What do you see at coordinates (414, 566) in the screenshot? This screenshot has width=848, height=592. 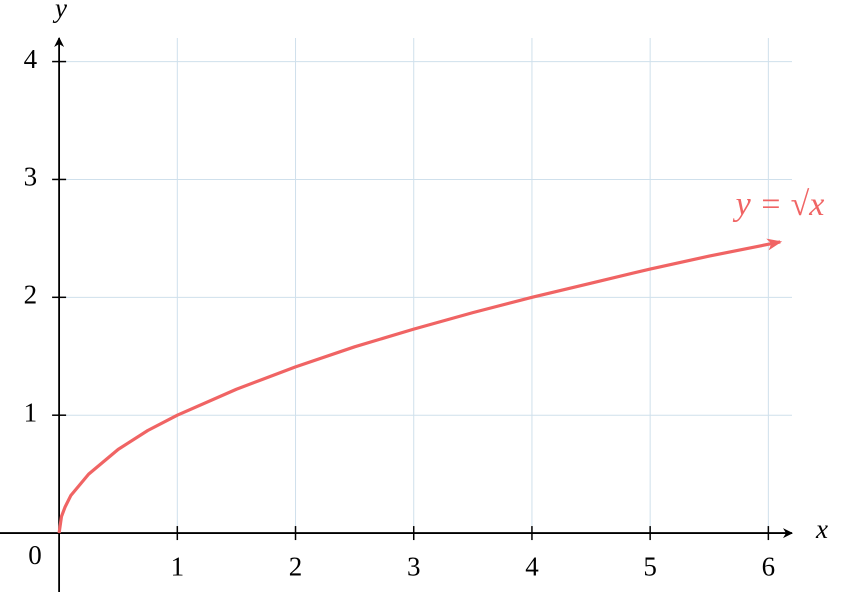 I see `x-tick-label: 3` at bounding box center [414, 566].